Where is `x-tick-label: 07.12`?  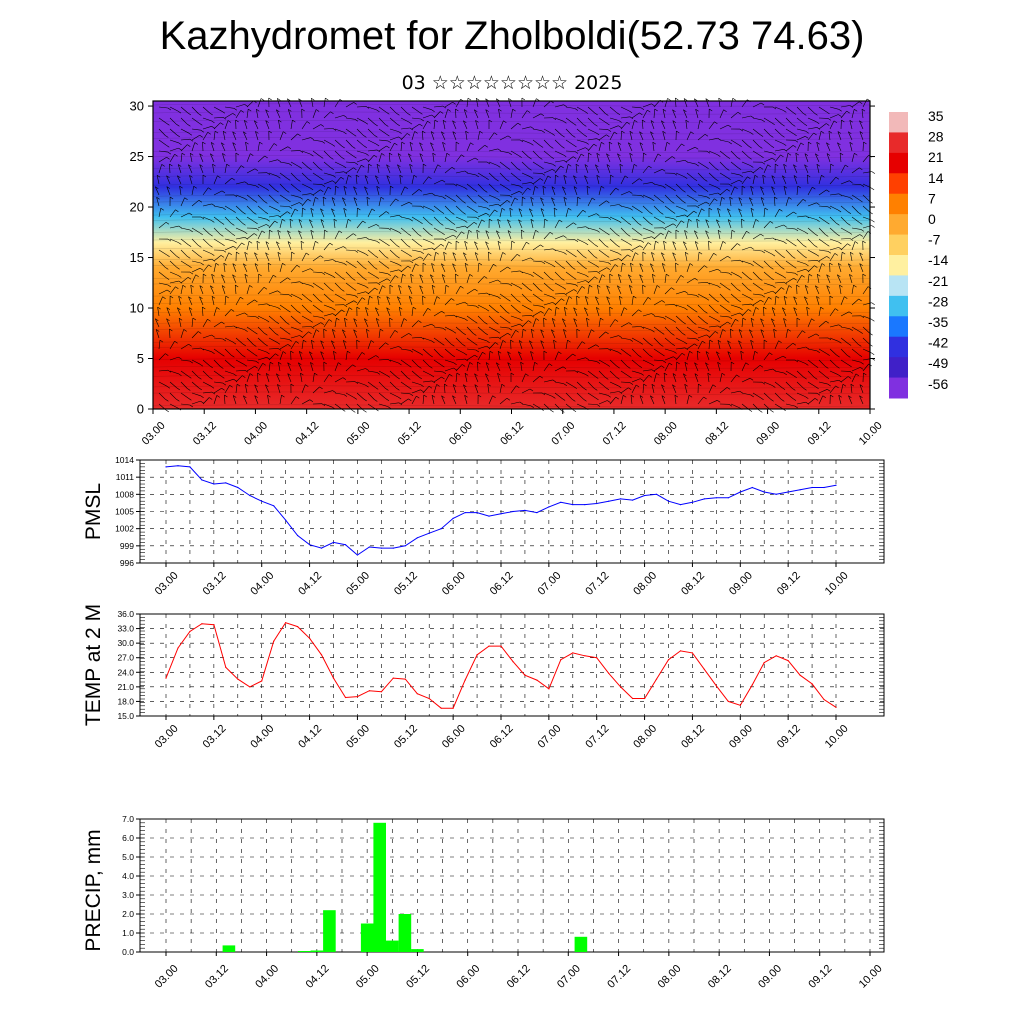
x-tick-label: 07.12 is located at coordinates (615, 434).